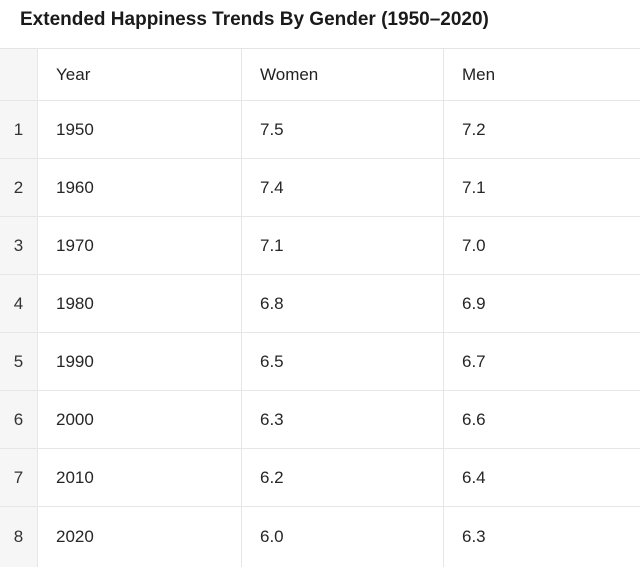 The image size is (640, 573). Describe the element at coordinates (343, 419) in the screenshot. I see `women-cell: 6.3` at that location.